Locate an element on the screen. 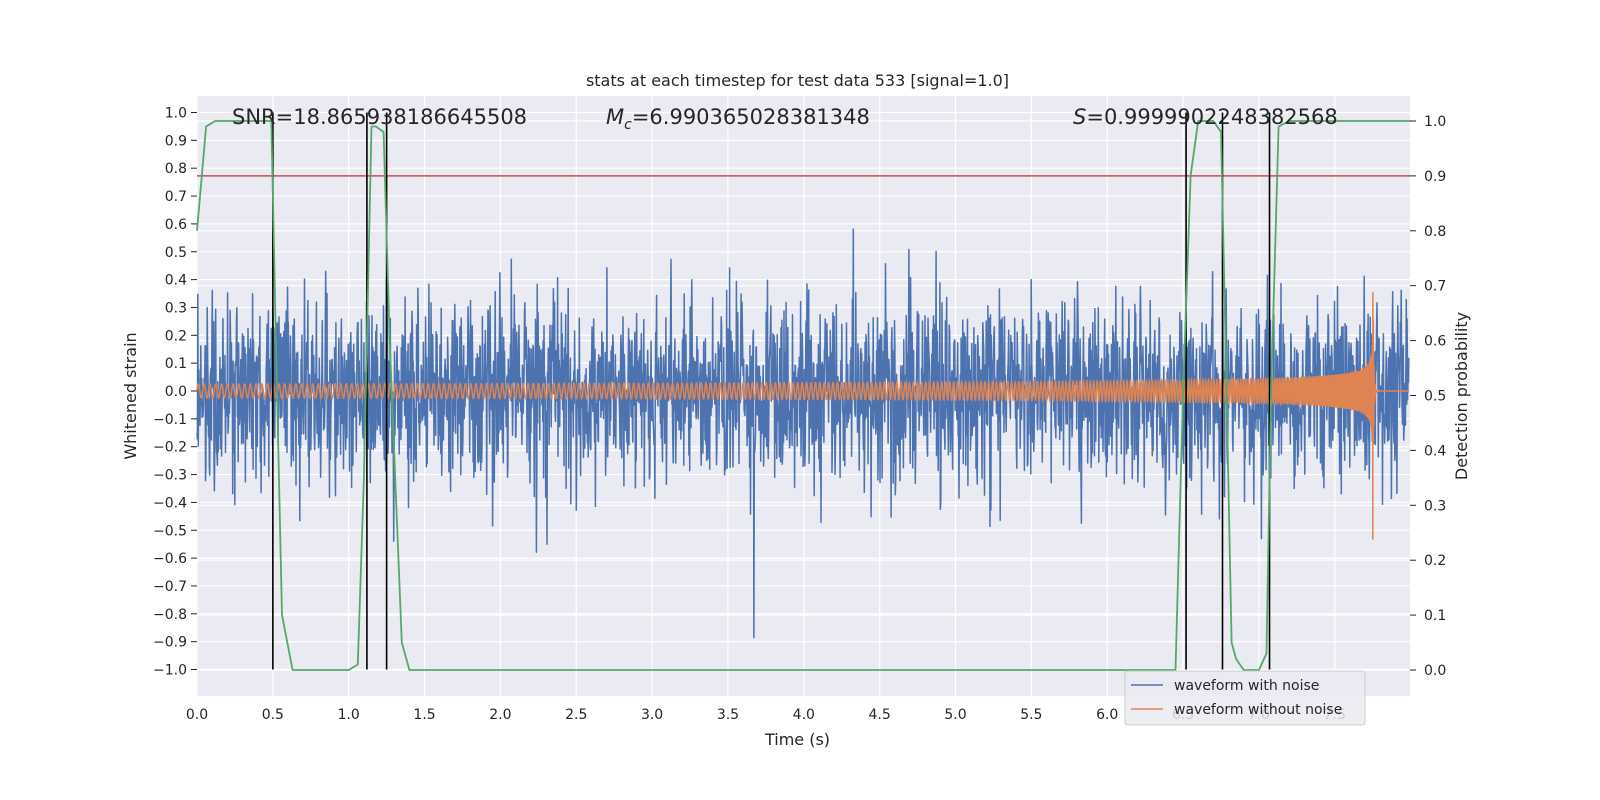 The height and width of the screenshot is (800, 1600). snr-annotation: SNR=18.865938186645508 is located at coordinates (379, 117).